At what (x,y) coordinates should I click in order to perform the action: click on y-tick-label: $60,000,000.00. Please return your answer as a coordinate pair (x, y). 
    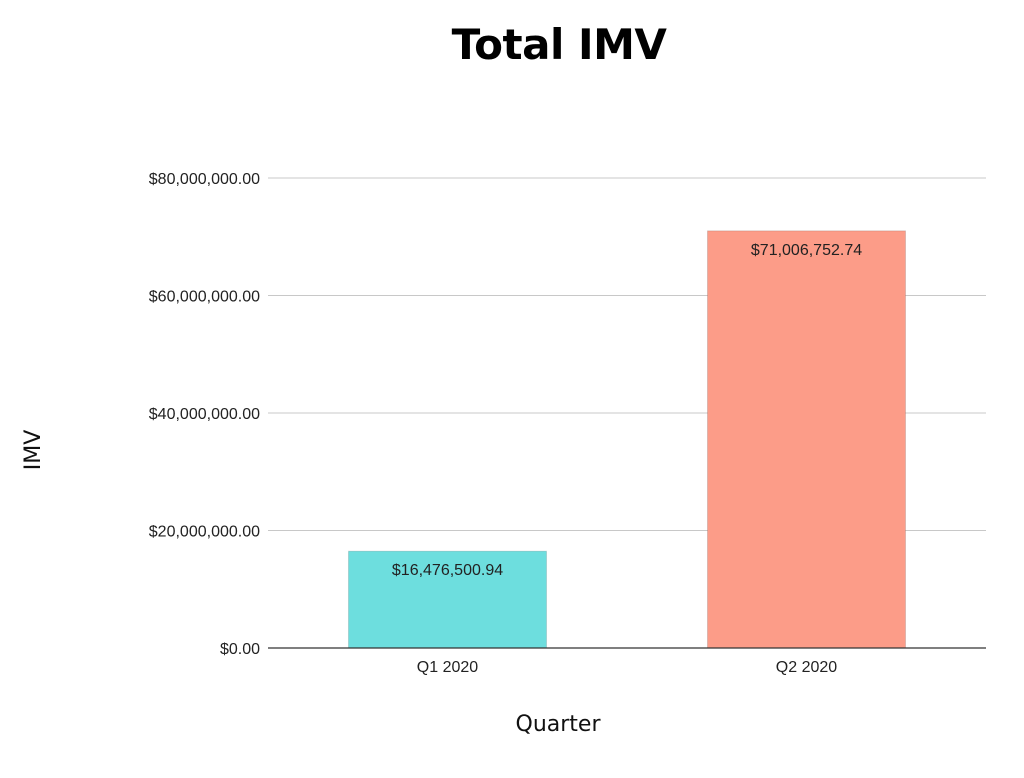
    Looking at the image, I should click on (204, 297).